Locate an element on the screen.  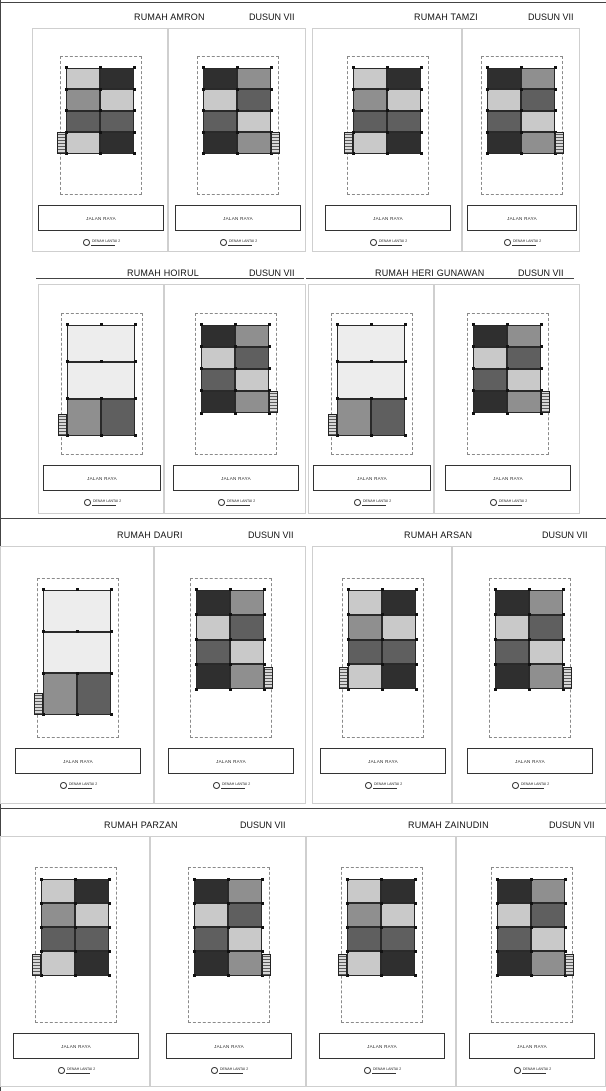
top-border-line is located at coordinates (303, 2).